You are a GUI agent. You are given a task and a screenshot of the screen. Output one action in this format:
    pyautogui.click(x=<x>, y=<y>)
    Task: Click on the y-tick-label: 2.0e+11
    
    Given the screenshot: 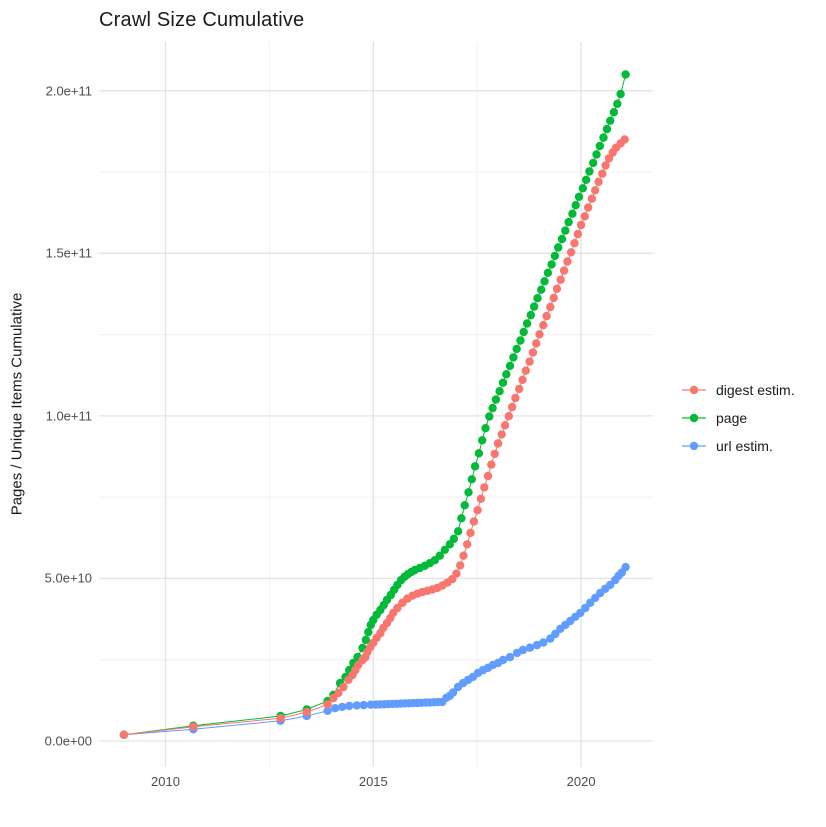 What is the action you would take?
    pyautogui.click(x=68, y=91)
    